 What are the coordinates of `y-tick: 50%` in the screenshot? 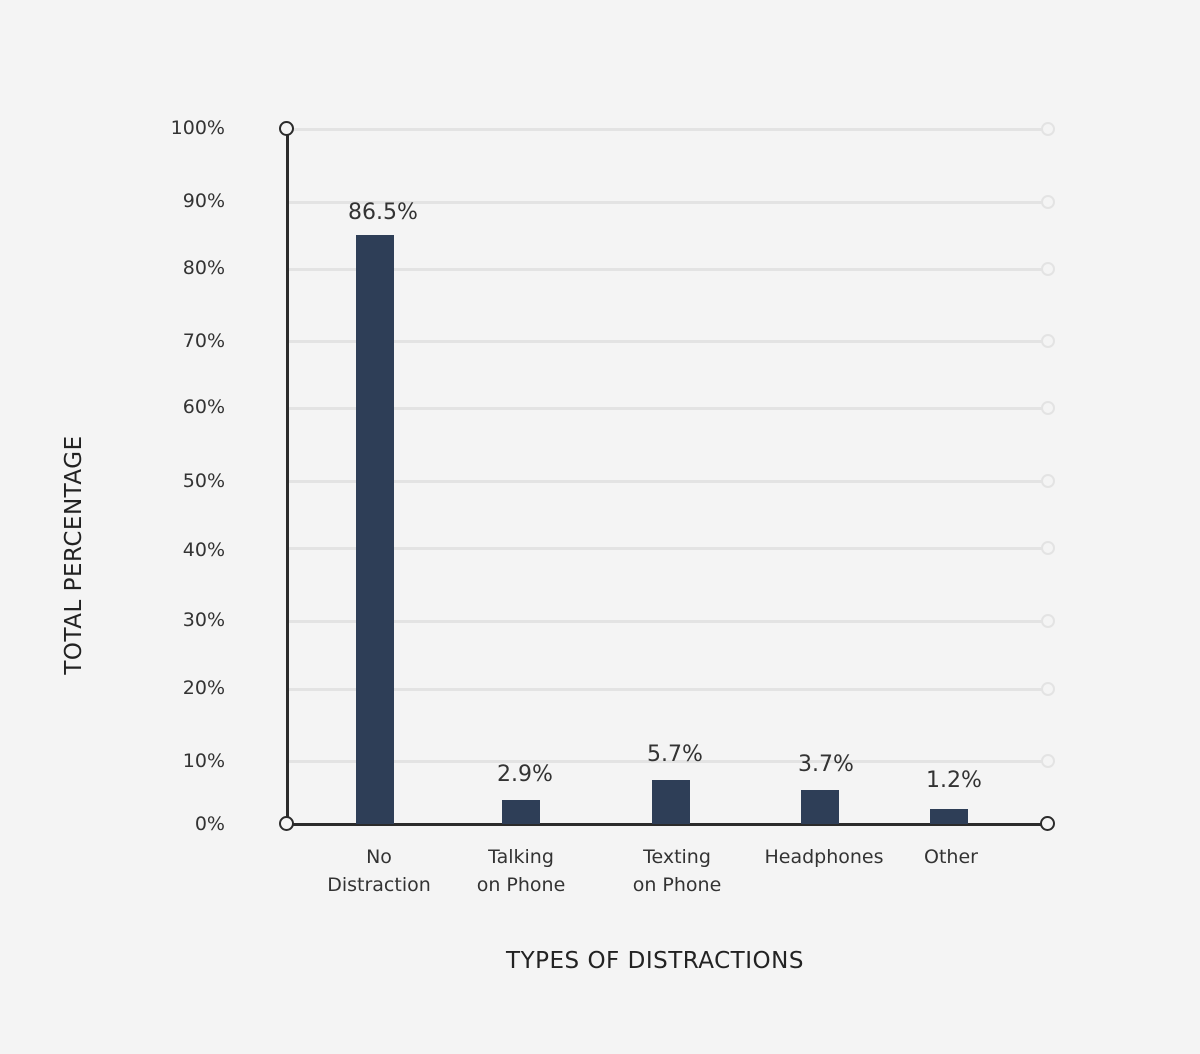 It's located at (203, 481).